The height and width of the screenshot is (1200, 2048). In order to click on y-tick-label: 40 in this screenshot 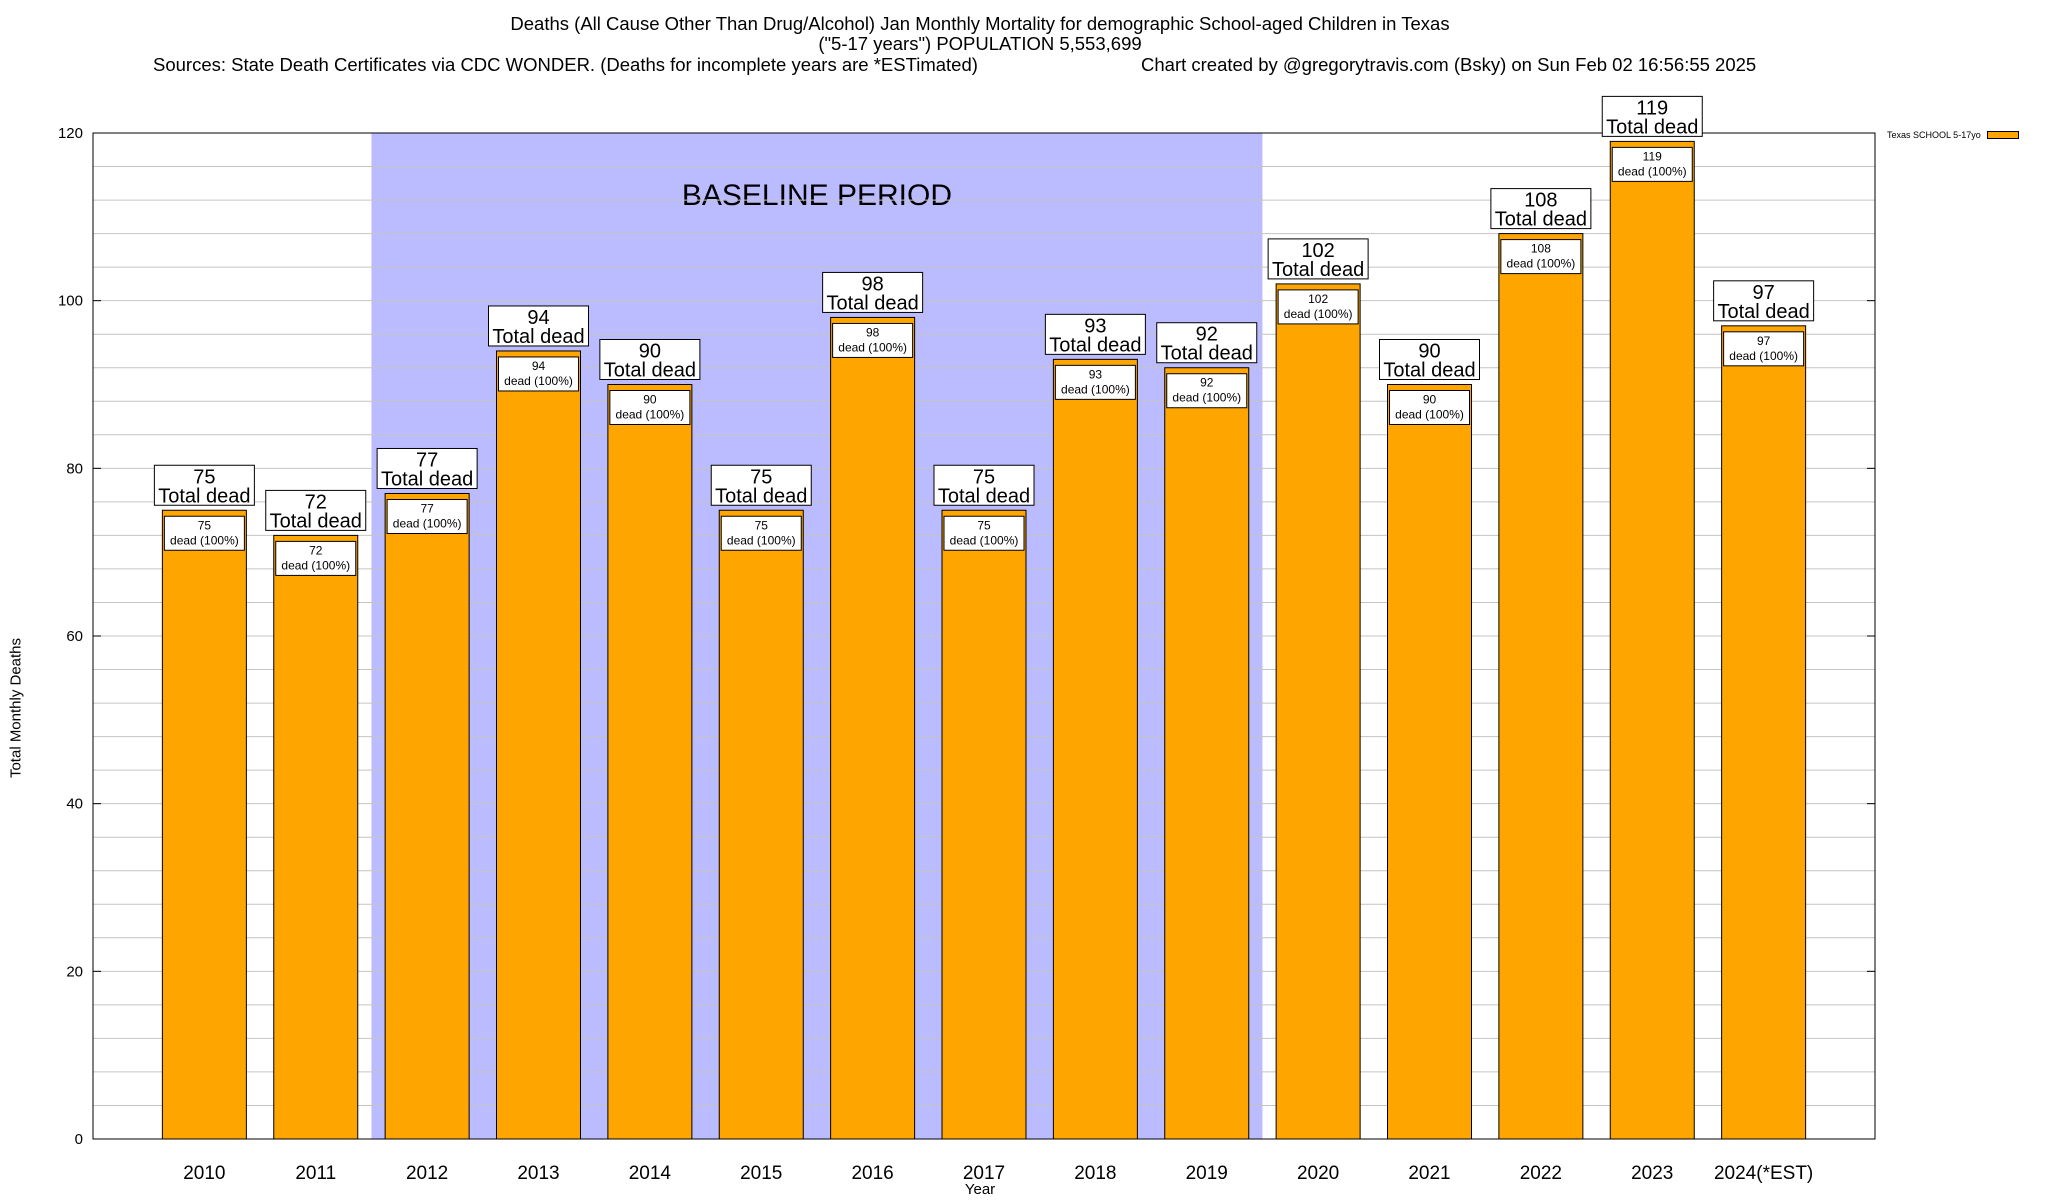, I will do `click(74, 804)`.